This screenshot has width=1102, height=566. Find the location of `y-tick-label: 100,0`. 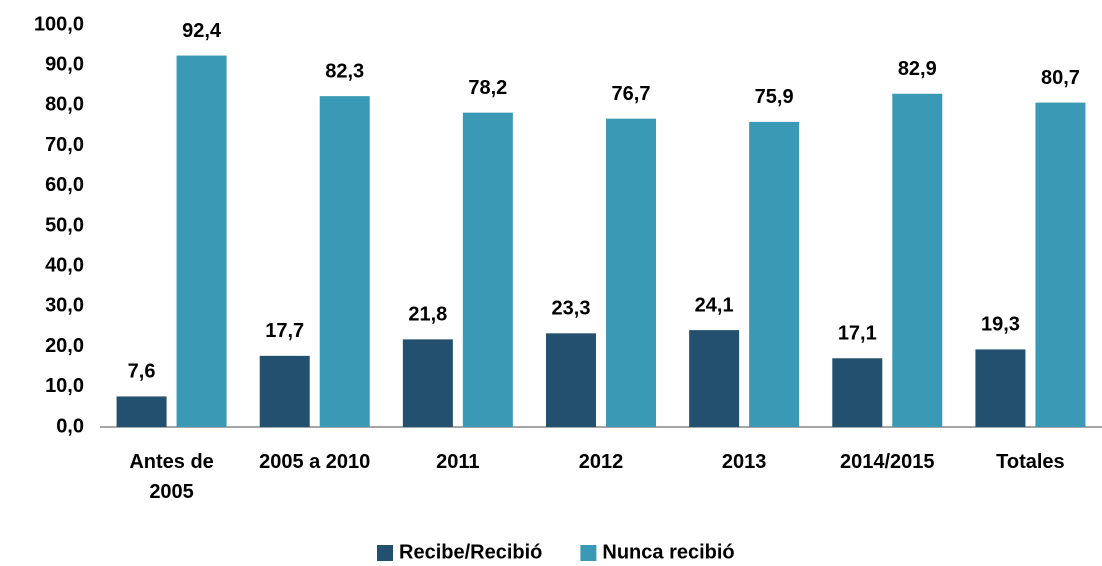

y-tick-label: 100,0 is located at coordinates (59, 24).